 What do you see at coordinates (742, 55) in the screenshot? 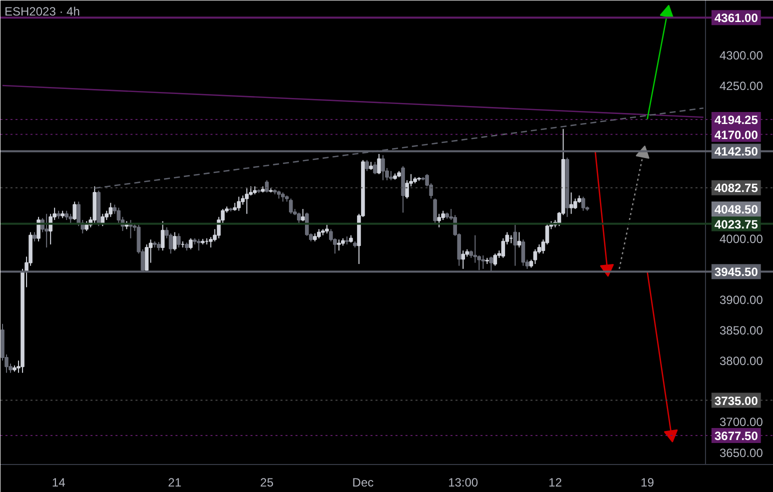
I see `y-tick-label: 4300.00` at bounding box center [742, 55].